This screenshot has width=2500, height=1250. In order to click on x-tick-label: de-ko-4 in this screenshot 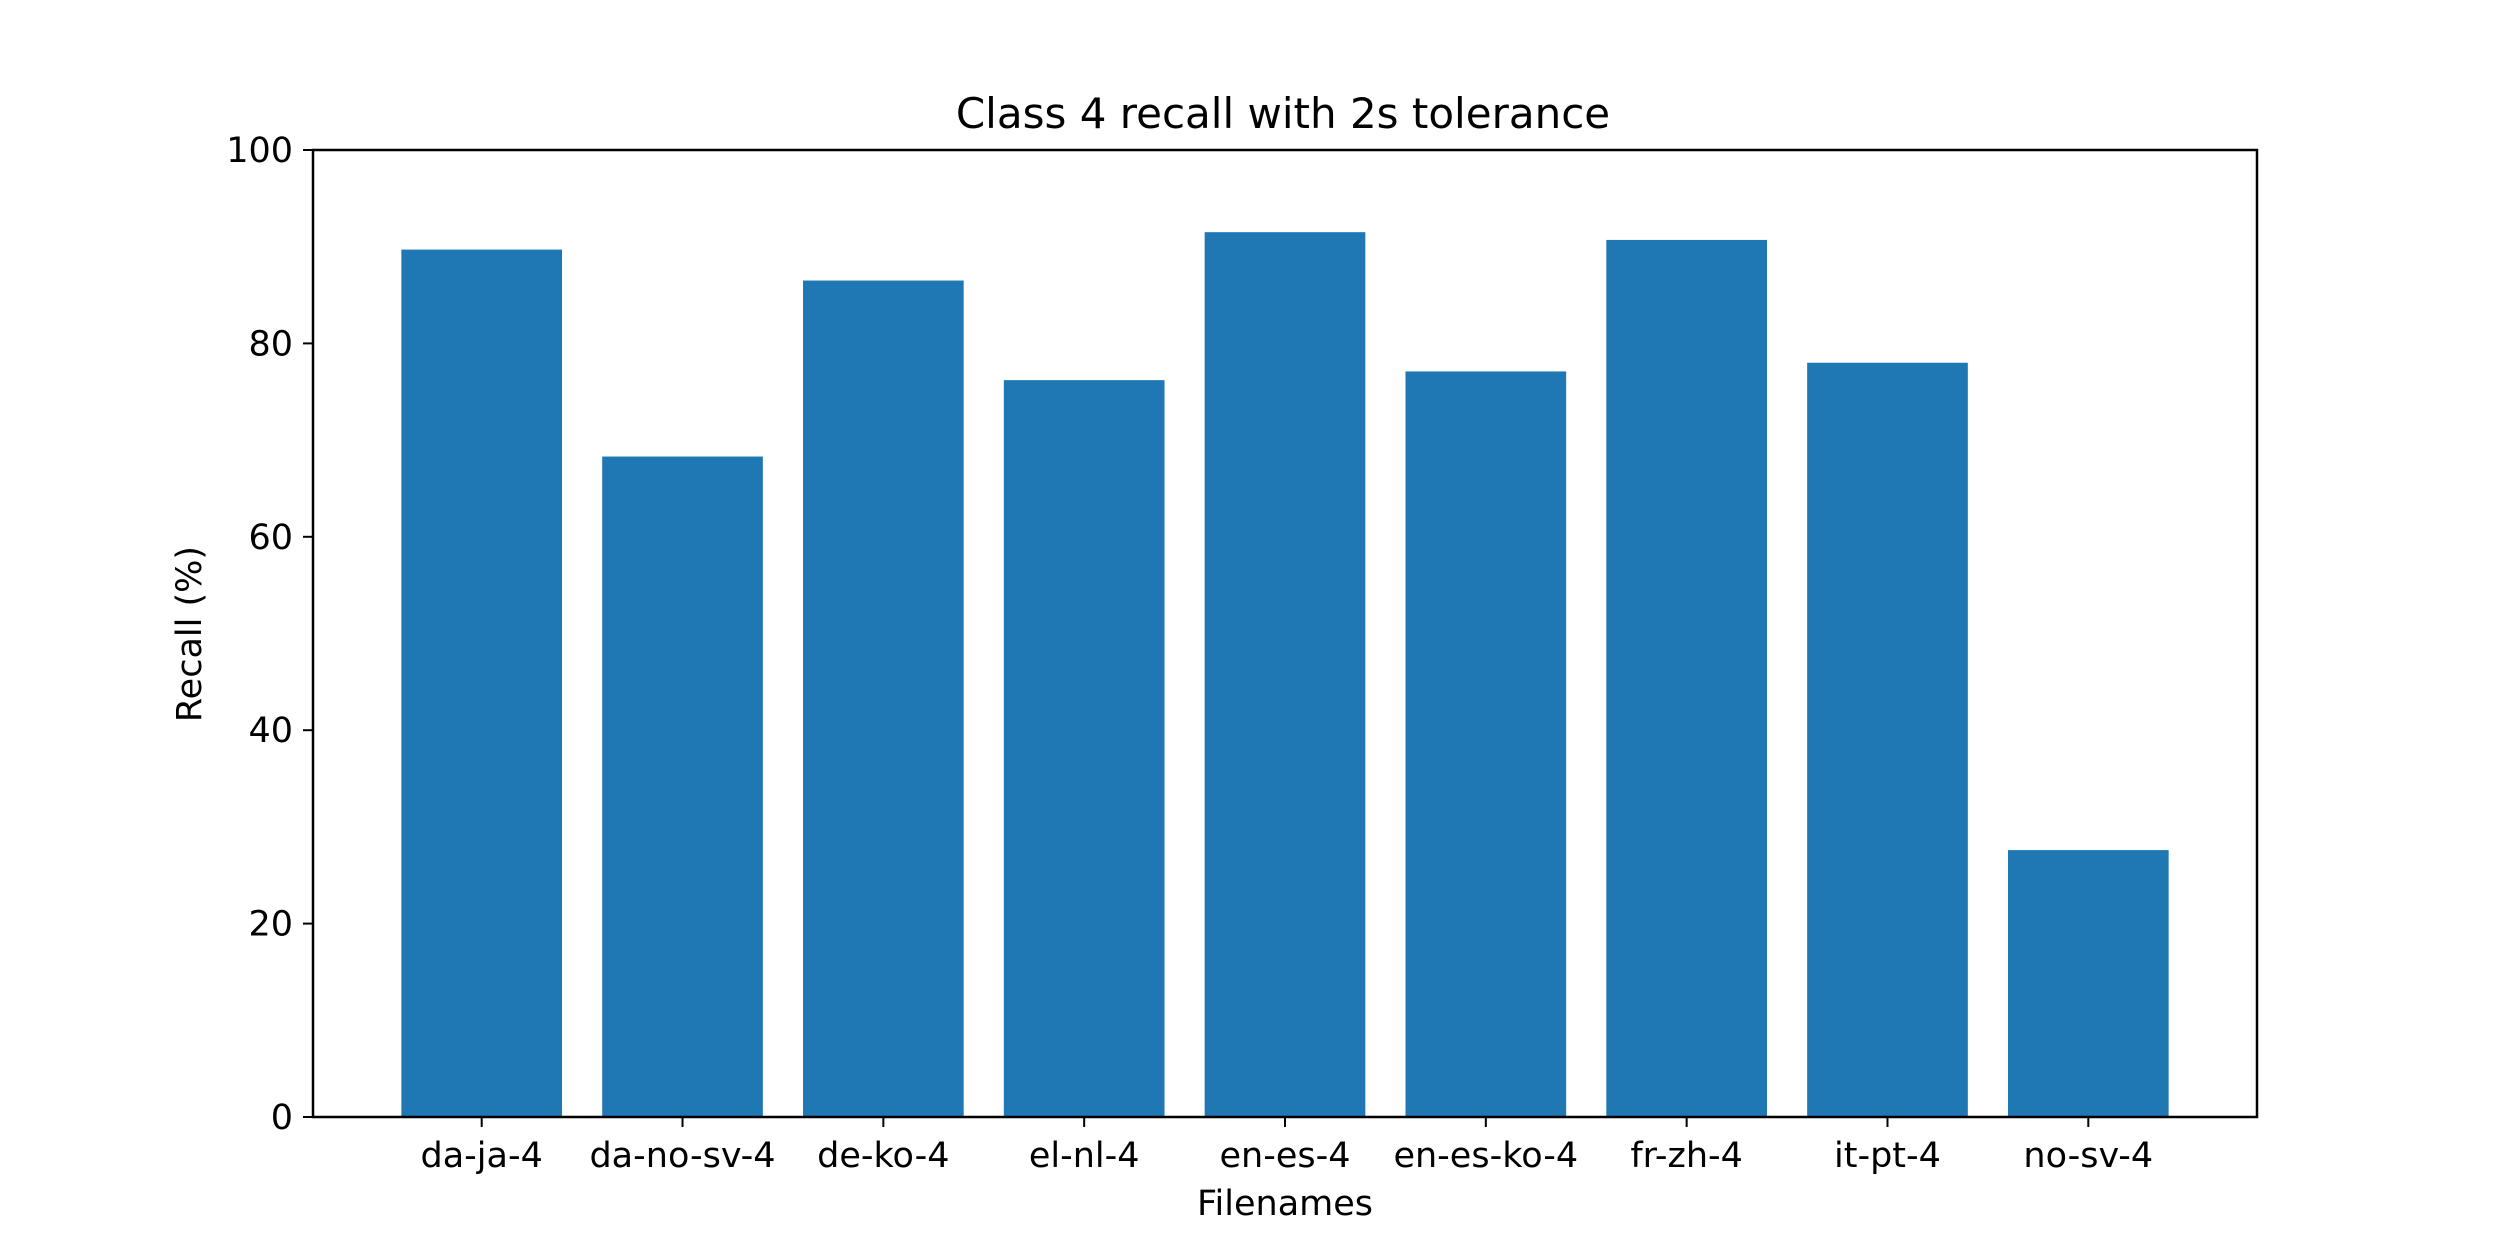, I will do `click(883, 1156)`.